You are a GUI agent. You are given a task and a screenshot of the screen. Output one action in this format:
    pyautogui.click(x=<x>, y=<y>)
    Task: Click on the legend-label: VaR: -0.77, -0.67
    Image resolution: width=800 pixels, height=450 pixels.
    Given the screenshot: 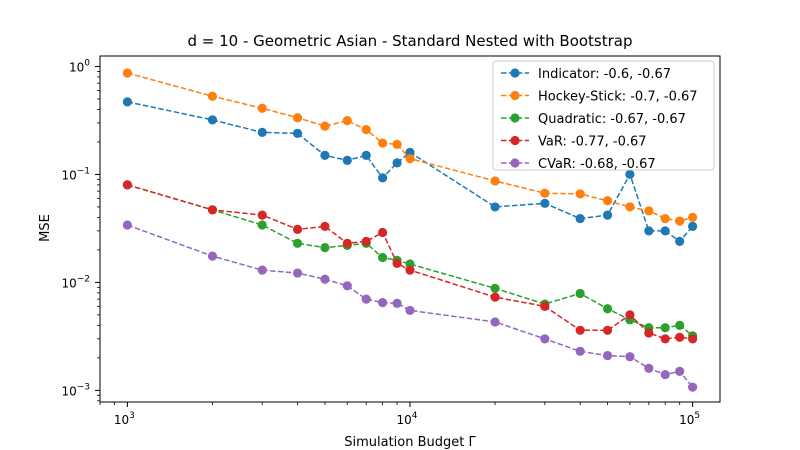 What is the action you would take?
    pyautogui.click(x=592, y=142)
    